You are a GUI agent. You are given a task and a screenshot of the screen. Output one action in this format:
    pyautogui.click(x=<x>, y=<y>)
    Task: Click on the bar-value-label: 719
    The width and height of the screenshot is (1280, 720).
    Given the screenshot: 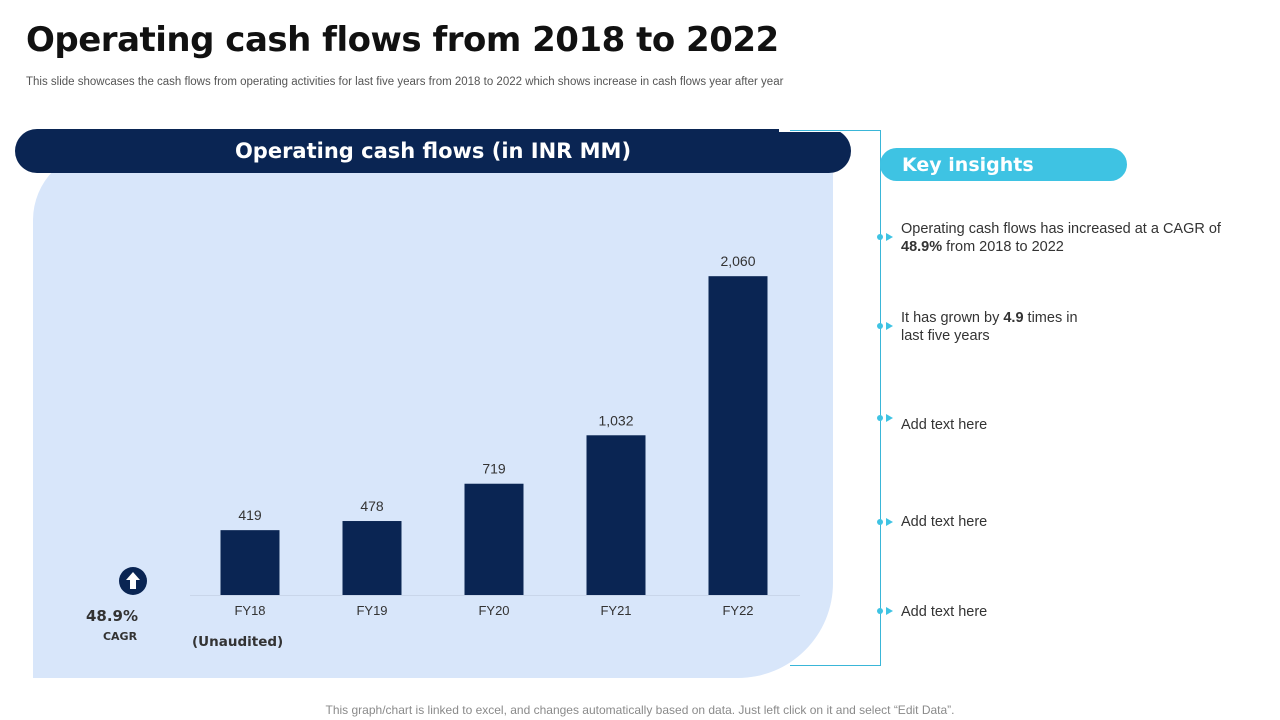 What is the action you would take?
    pyautogui.click(x=494, y=469)
    